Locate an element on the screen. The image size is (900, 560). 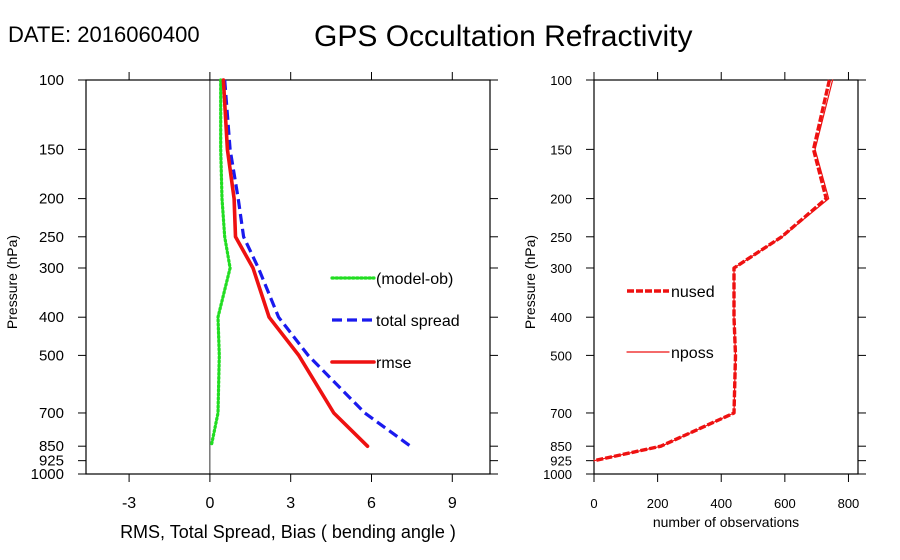
series-line-total-spread is located at coordinates (317, 263).